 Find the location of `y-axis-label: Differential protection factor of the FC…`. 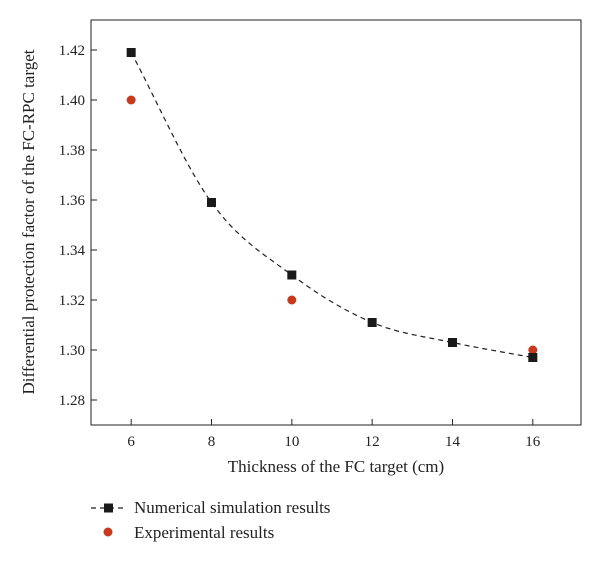

y-axis-label: Differential protection factor of the FC… is located at coordinates (28, 221).